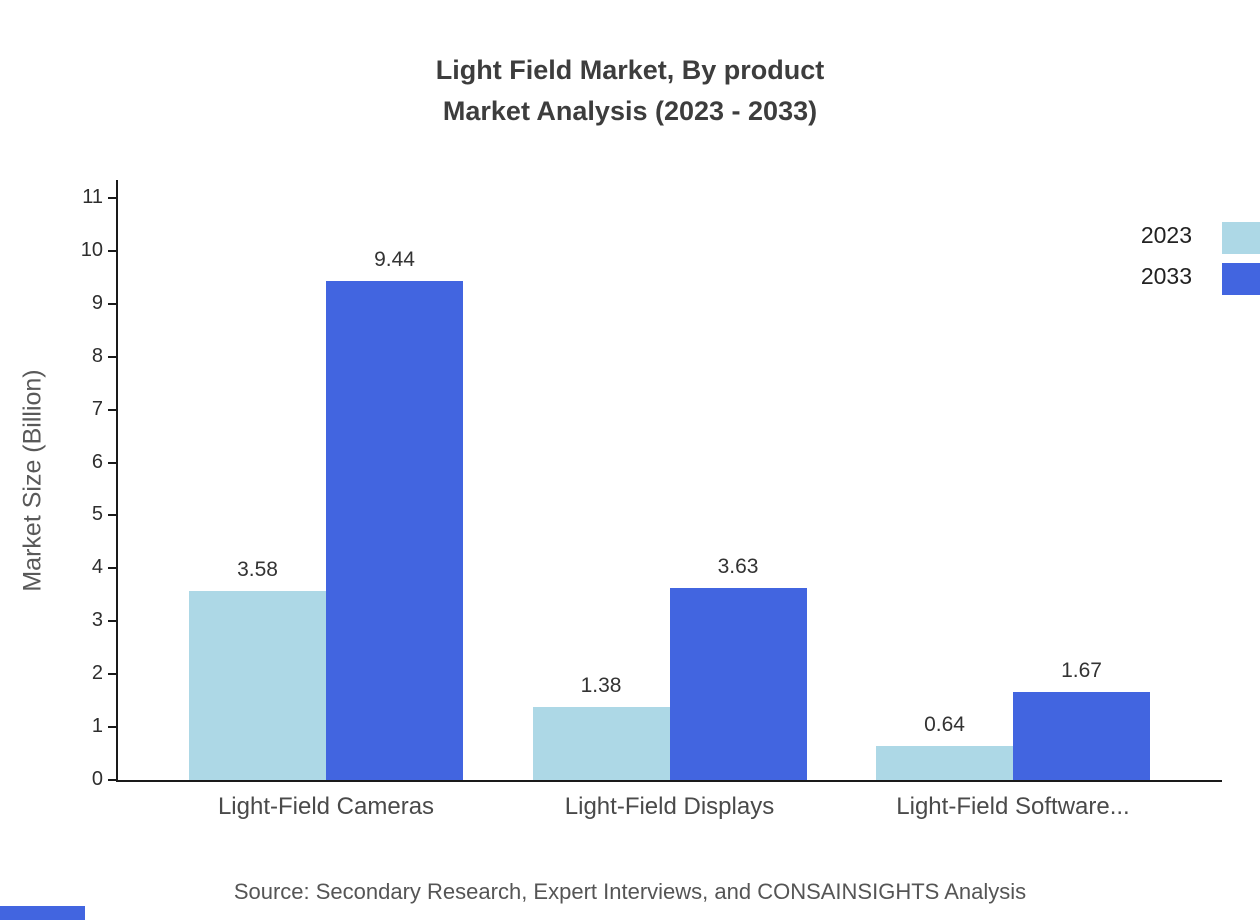 The width and height of the screenshot is (1260, 920). What do you see at coordinates (97, 461) in the screenshot?
I see `y-tick-label: 6` at bounding box center [97, 461].